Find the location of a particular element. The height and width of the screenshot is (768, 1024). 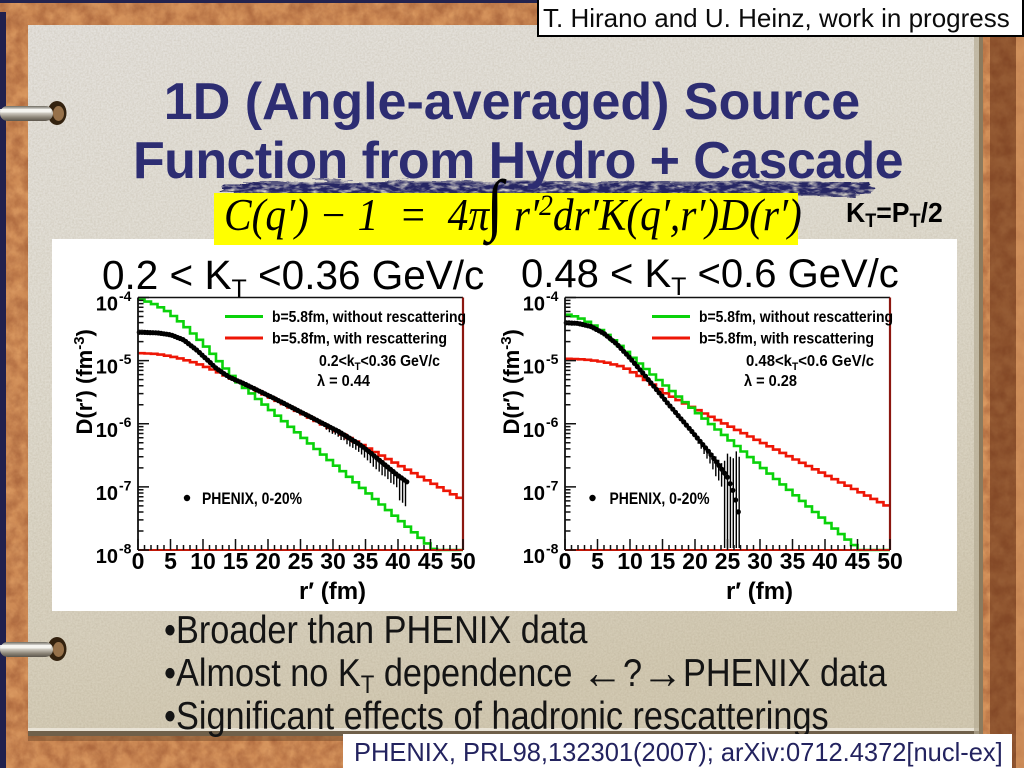

svg-text: 0.48<kT<0.6 GeV/c is located at coordinates (810, 363).